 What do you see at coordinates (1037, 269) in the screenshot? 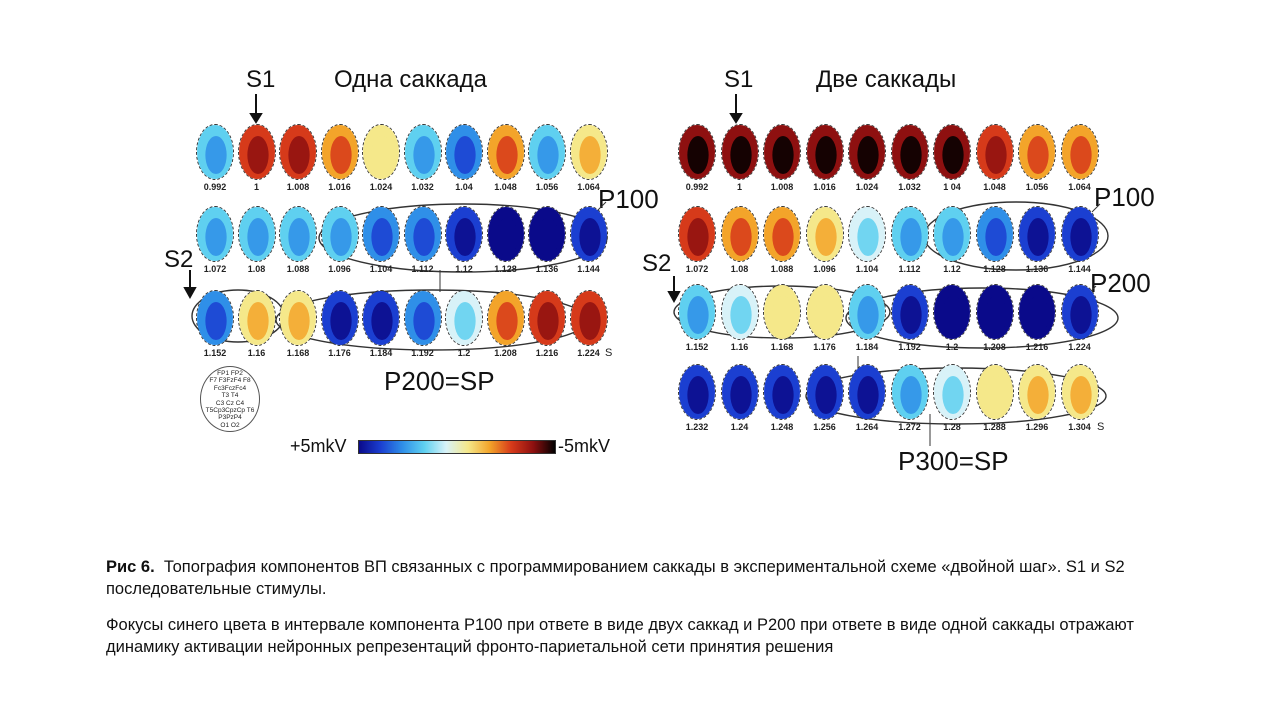
I see `right_panel-time-label: 1.136` at bounding box center [1037, 269].